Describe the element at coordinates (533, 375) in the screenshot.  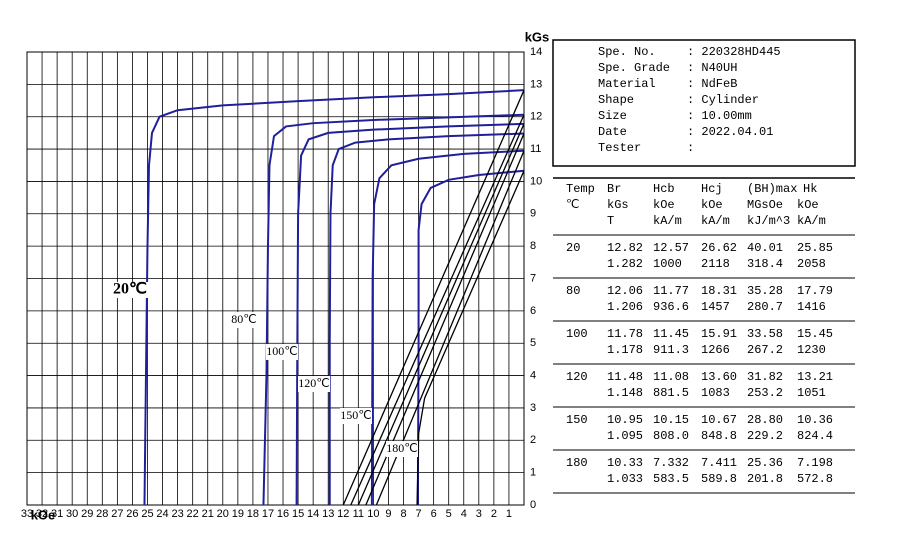
I see `y-tick-label: 4` at that location.